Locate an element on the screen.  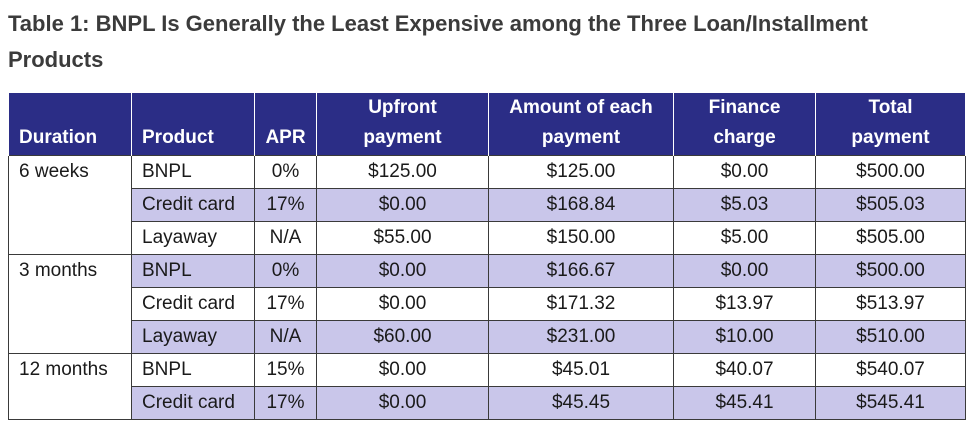
header-duration: Duration is located at coordinates (70, 124).